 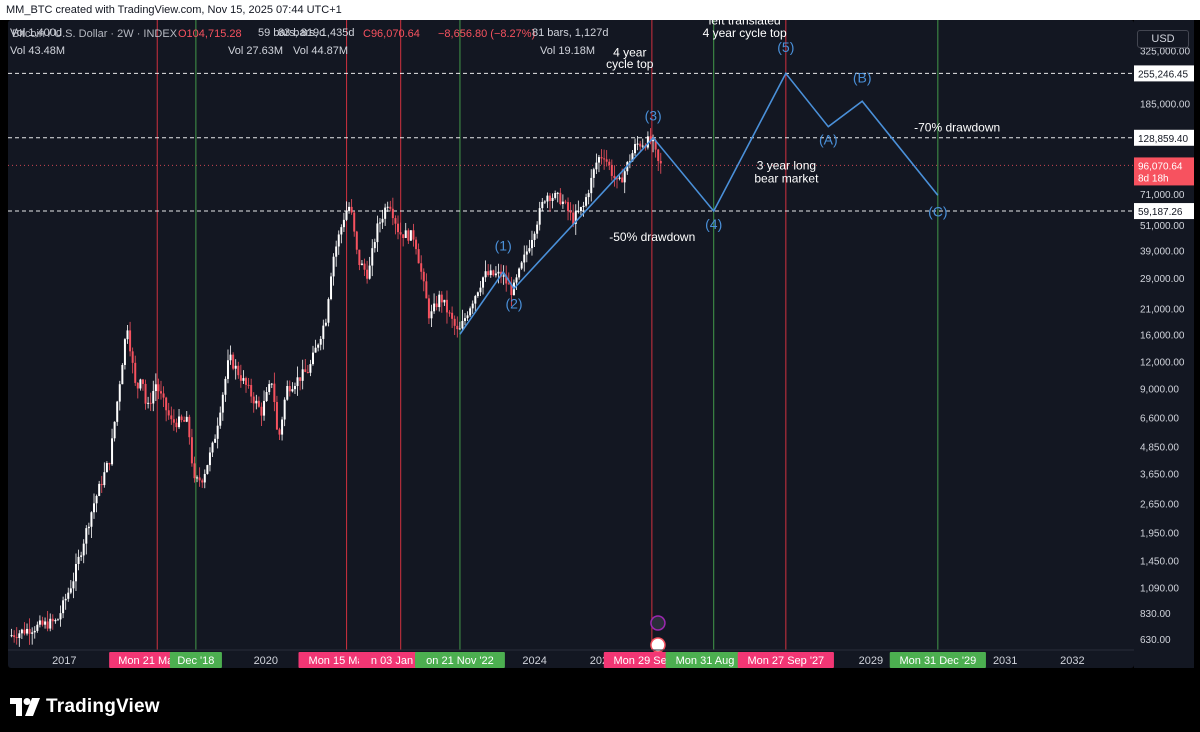 What do you see at coordinates (1162, 251) in the screenshot?
I see `price-tick-14: 39,000.00` at bounding box center [1162, 251].